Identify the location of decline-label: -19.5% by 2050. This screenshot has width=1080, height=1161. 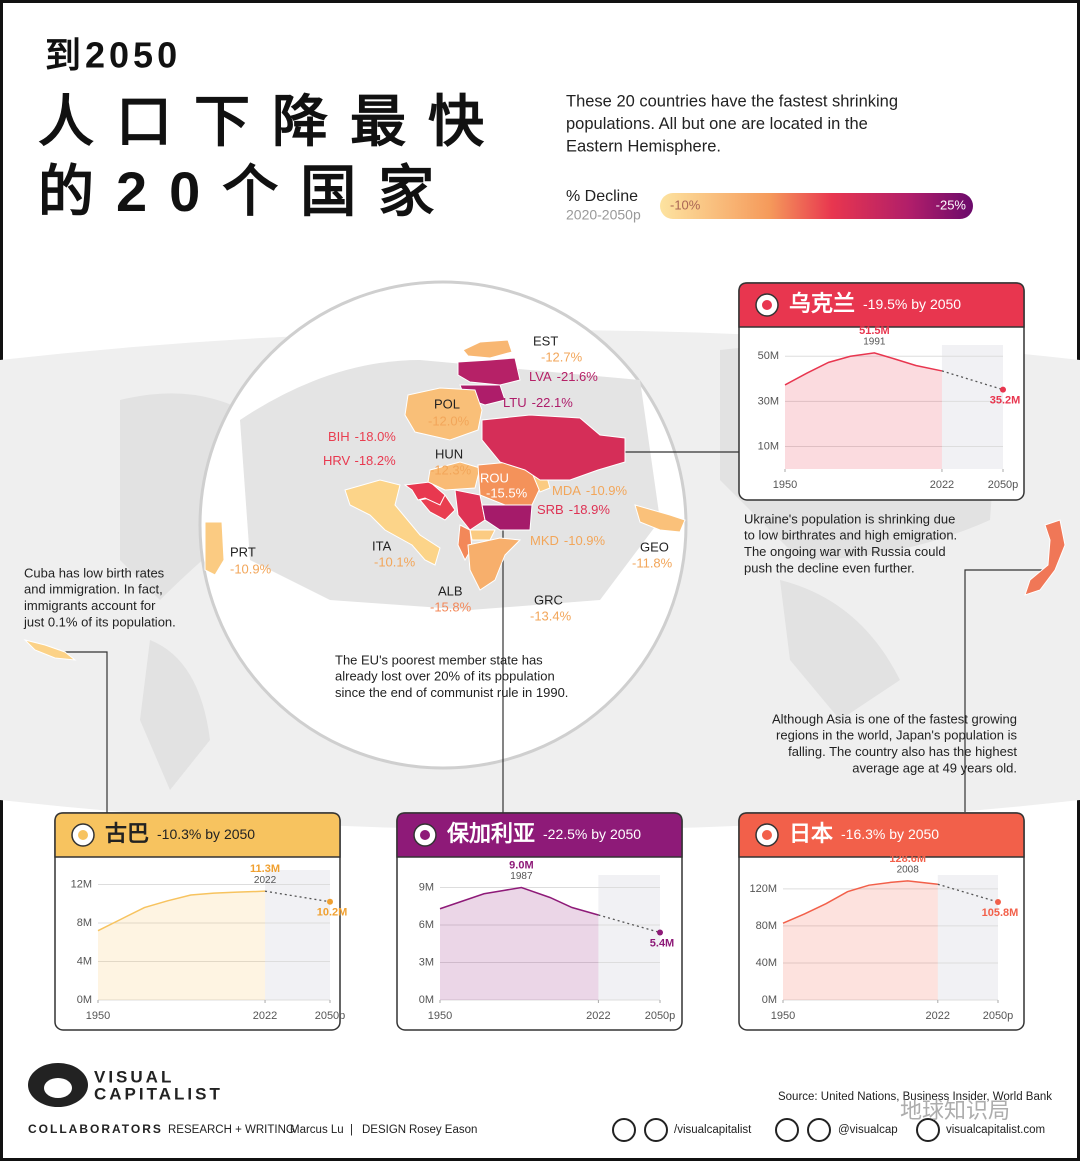
(912, 304).